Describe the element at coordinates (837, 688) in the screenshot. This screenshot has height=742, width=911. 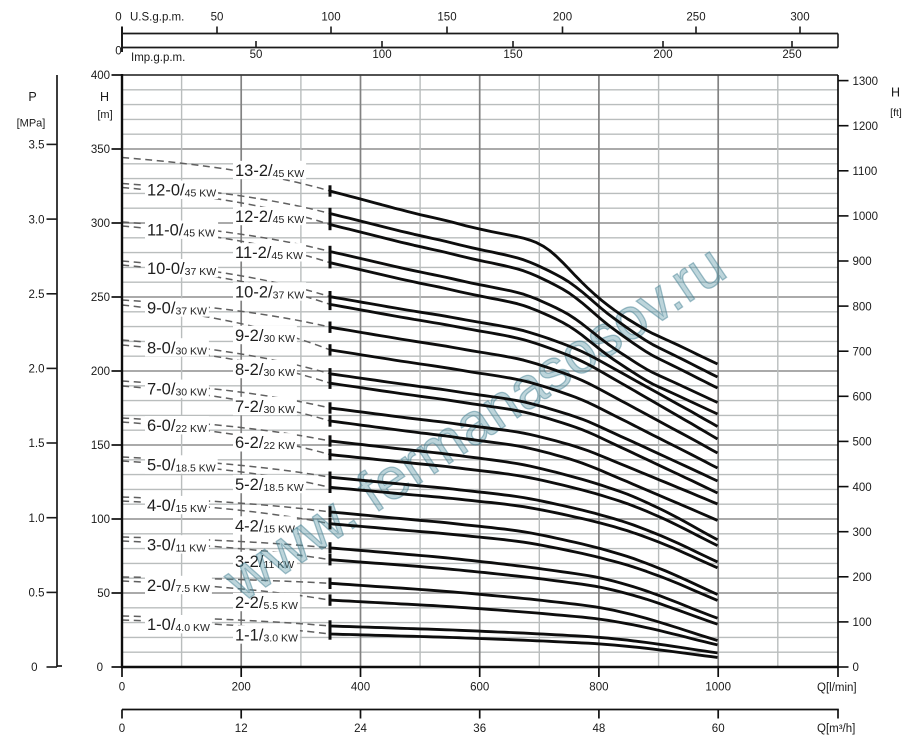
I see `svg-text: Q[l/min]` at that location.